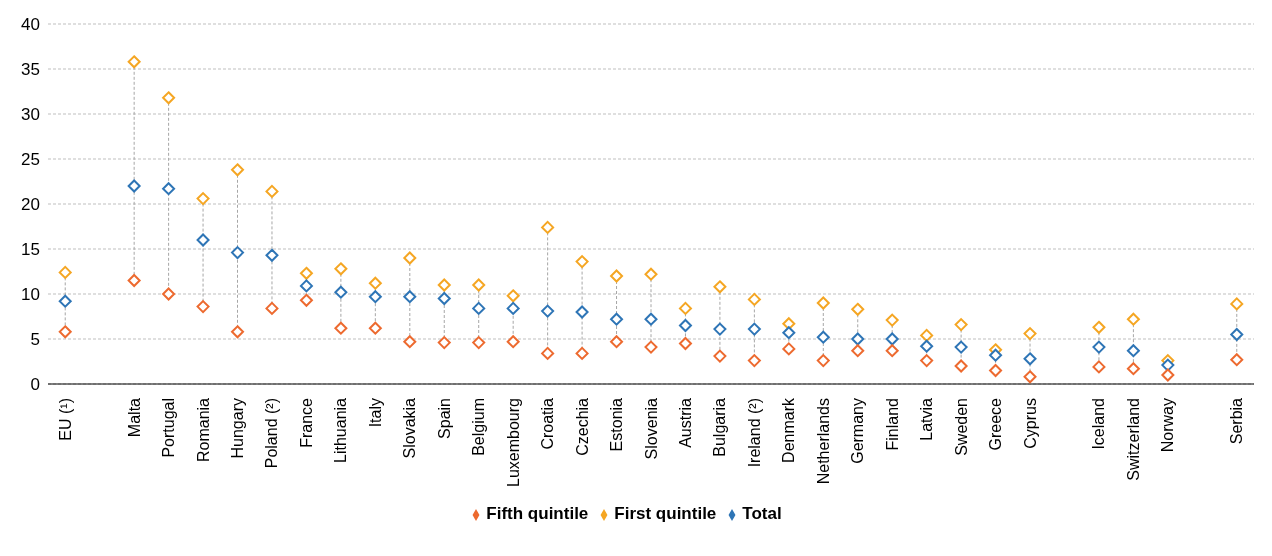 This screenshot has height=556, width=1272. I want to click on x-tick-label: Italy, so click(375, 413).